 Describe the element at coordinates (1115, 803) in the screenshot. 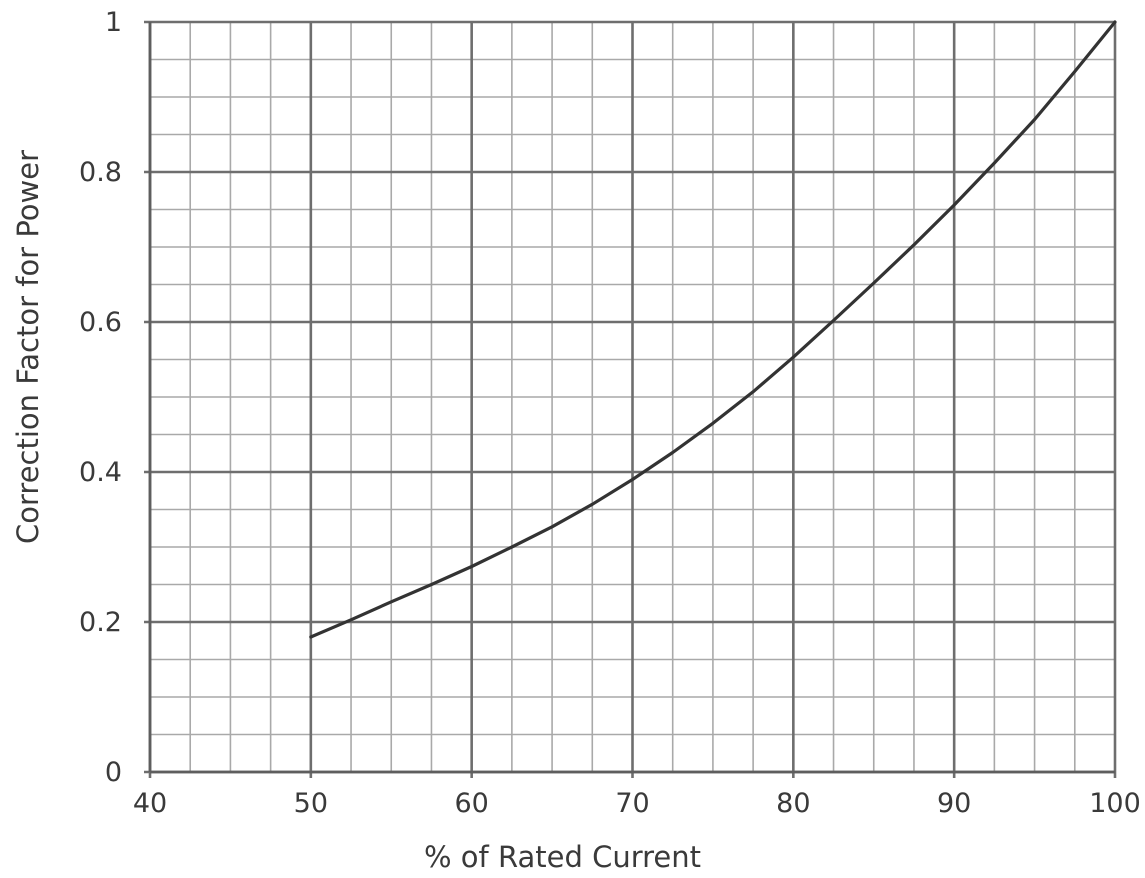

I see `x-tick-label: 100` at that location.